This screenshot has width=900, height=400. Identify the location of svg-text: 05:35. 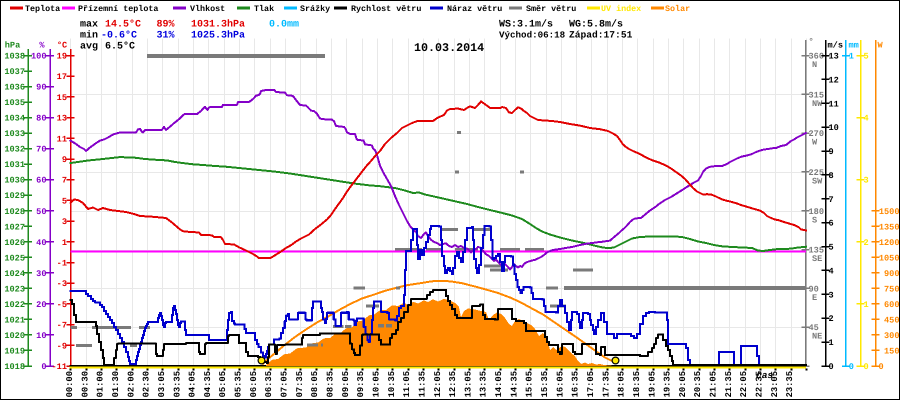
(239, 384).